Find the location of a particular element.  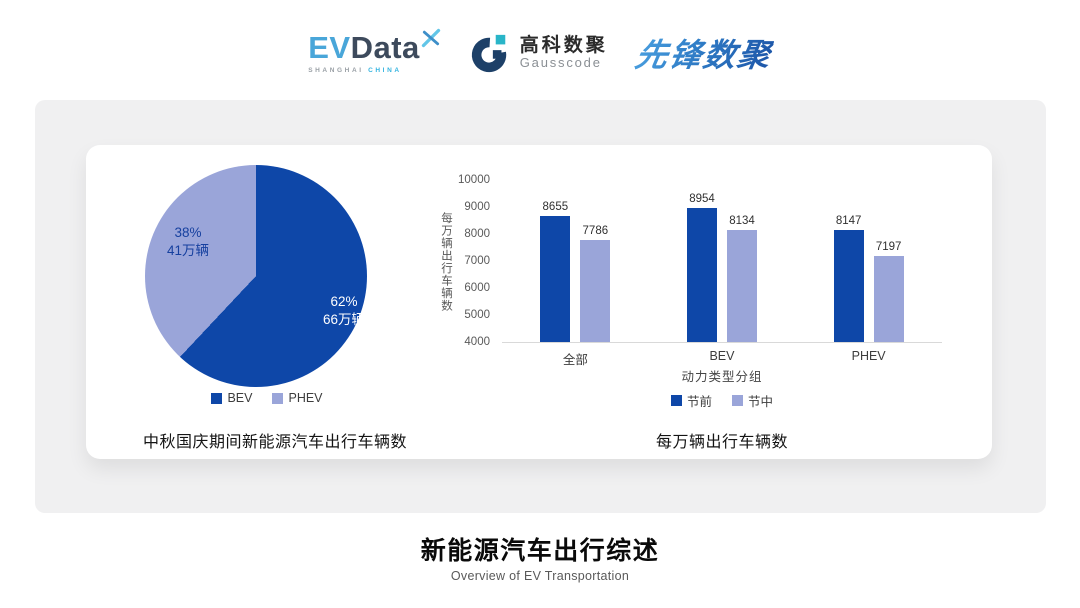

bar-value-label: 8954 is located at coordinates (702, 199).